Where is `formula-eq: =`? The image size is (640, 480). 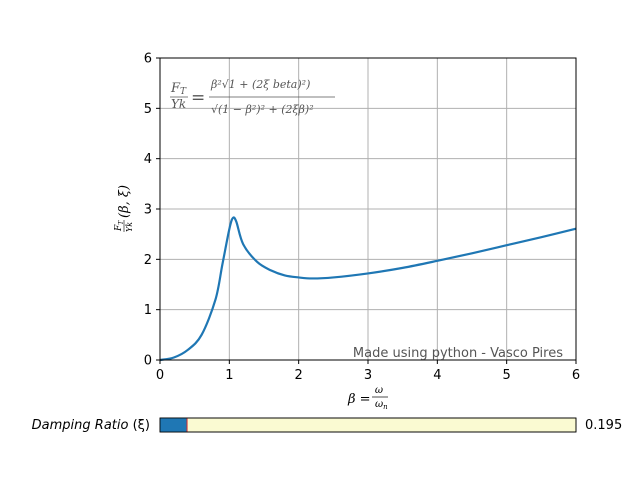 formula-eq: = is located at coordinates (198, 98).